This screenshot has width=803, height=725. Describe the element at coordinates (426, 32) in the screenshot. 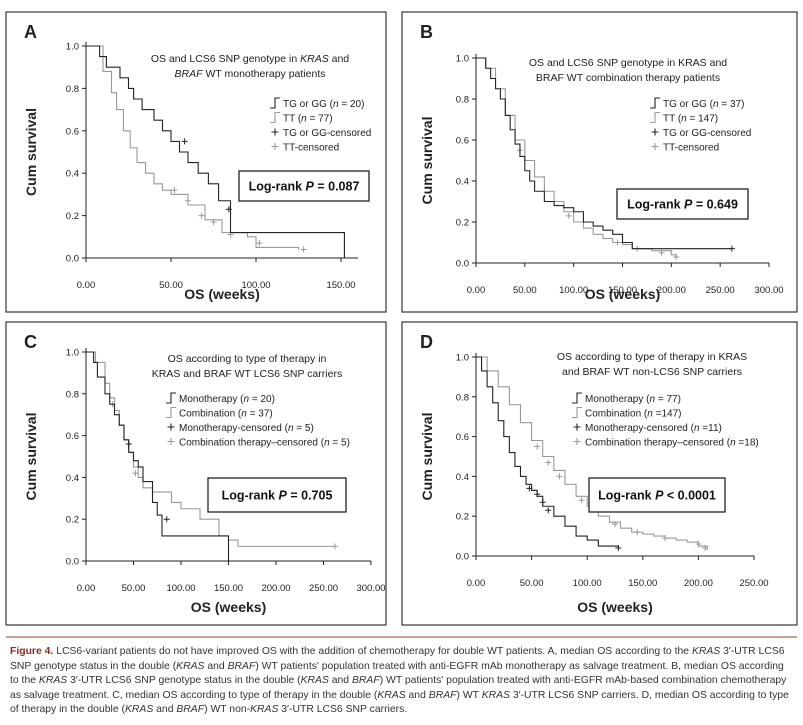

I see `panel-label: B` at that location.